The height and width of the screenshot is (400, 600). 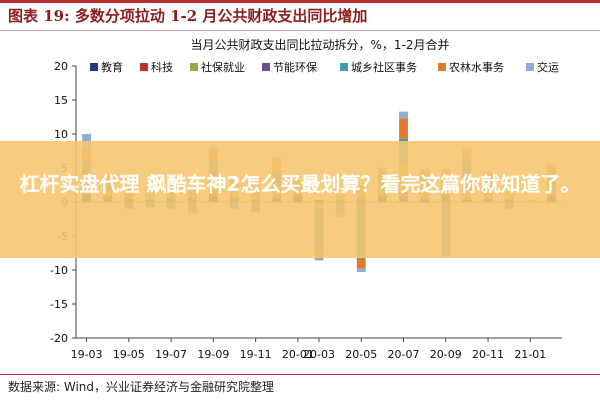 I want to click on legend-item: 城乡社区事务, so click(x=378, y=67).